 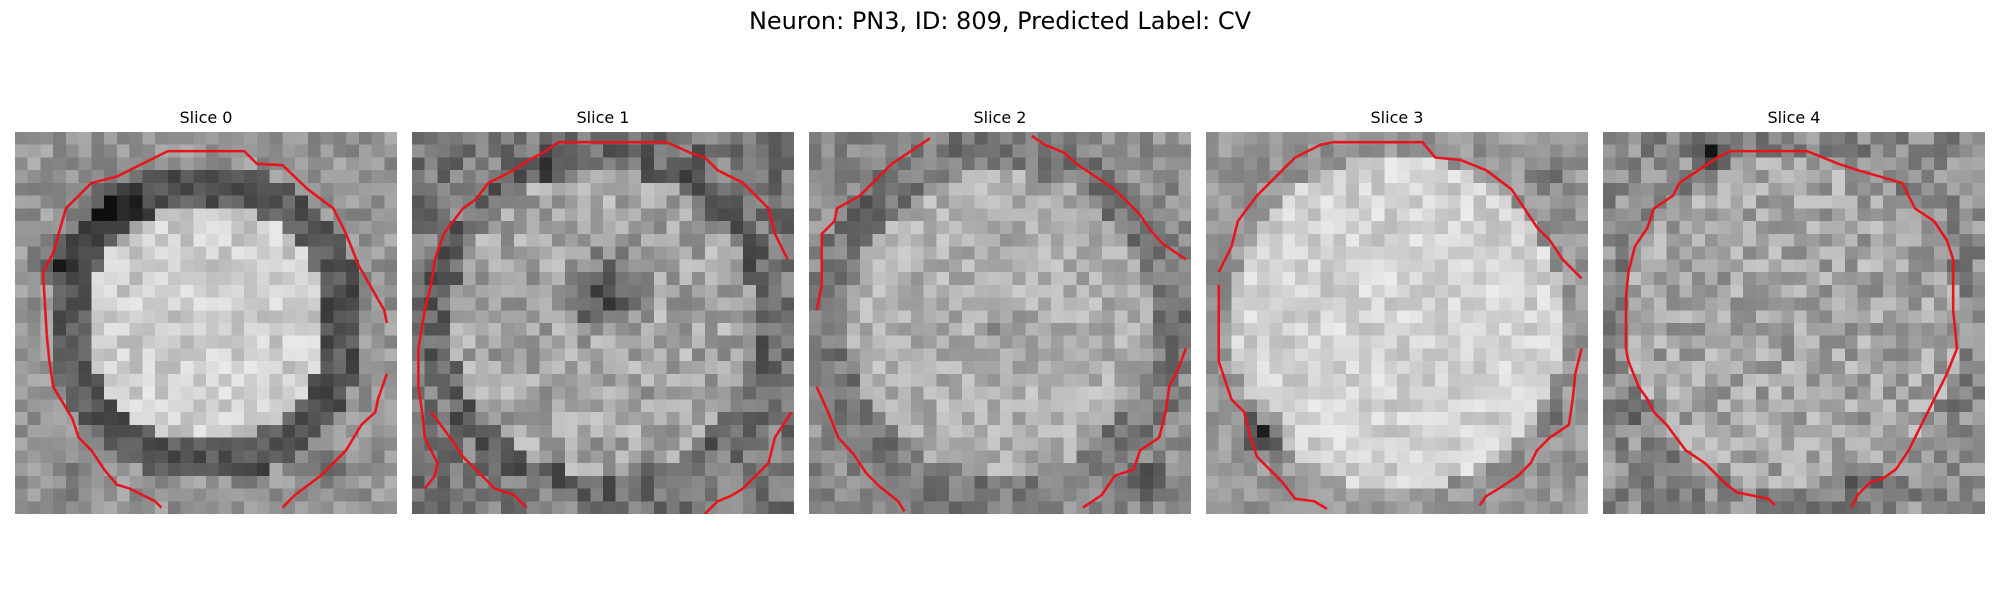 I want to click on slice-panel-1: Slice 1, so click(x=603, y=311).